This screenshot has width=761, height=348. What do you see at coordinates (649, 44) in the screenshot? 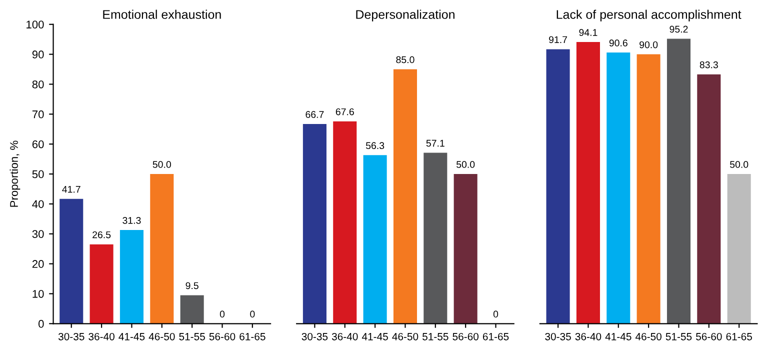
I see `data-label: 90.0` at bounding box center [649, 44].